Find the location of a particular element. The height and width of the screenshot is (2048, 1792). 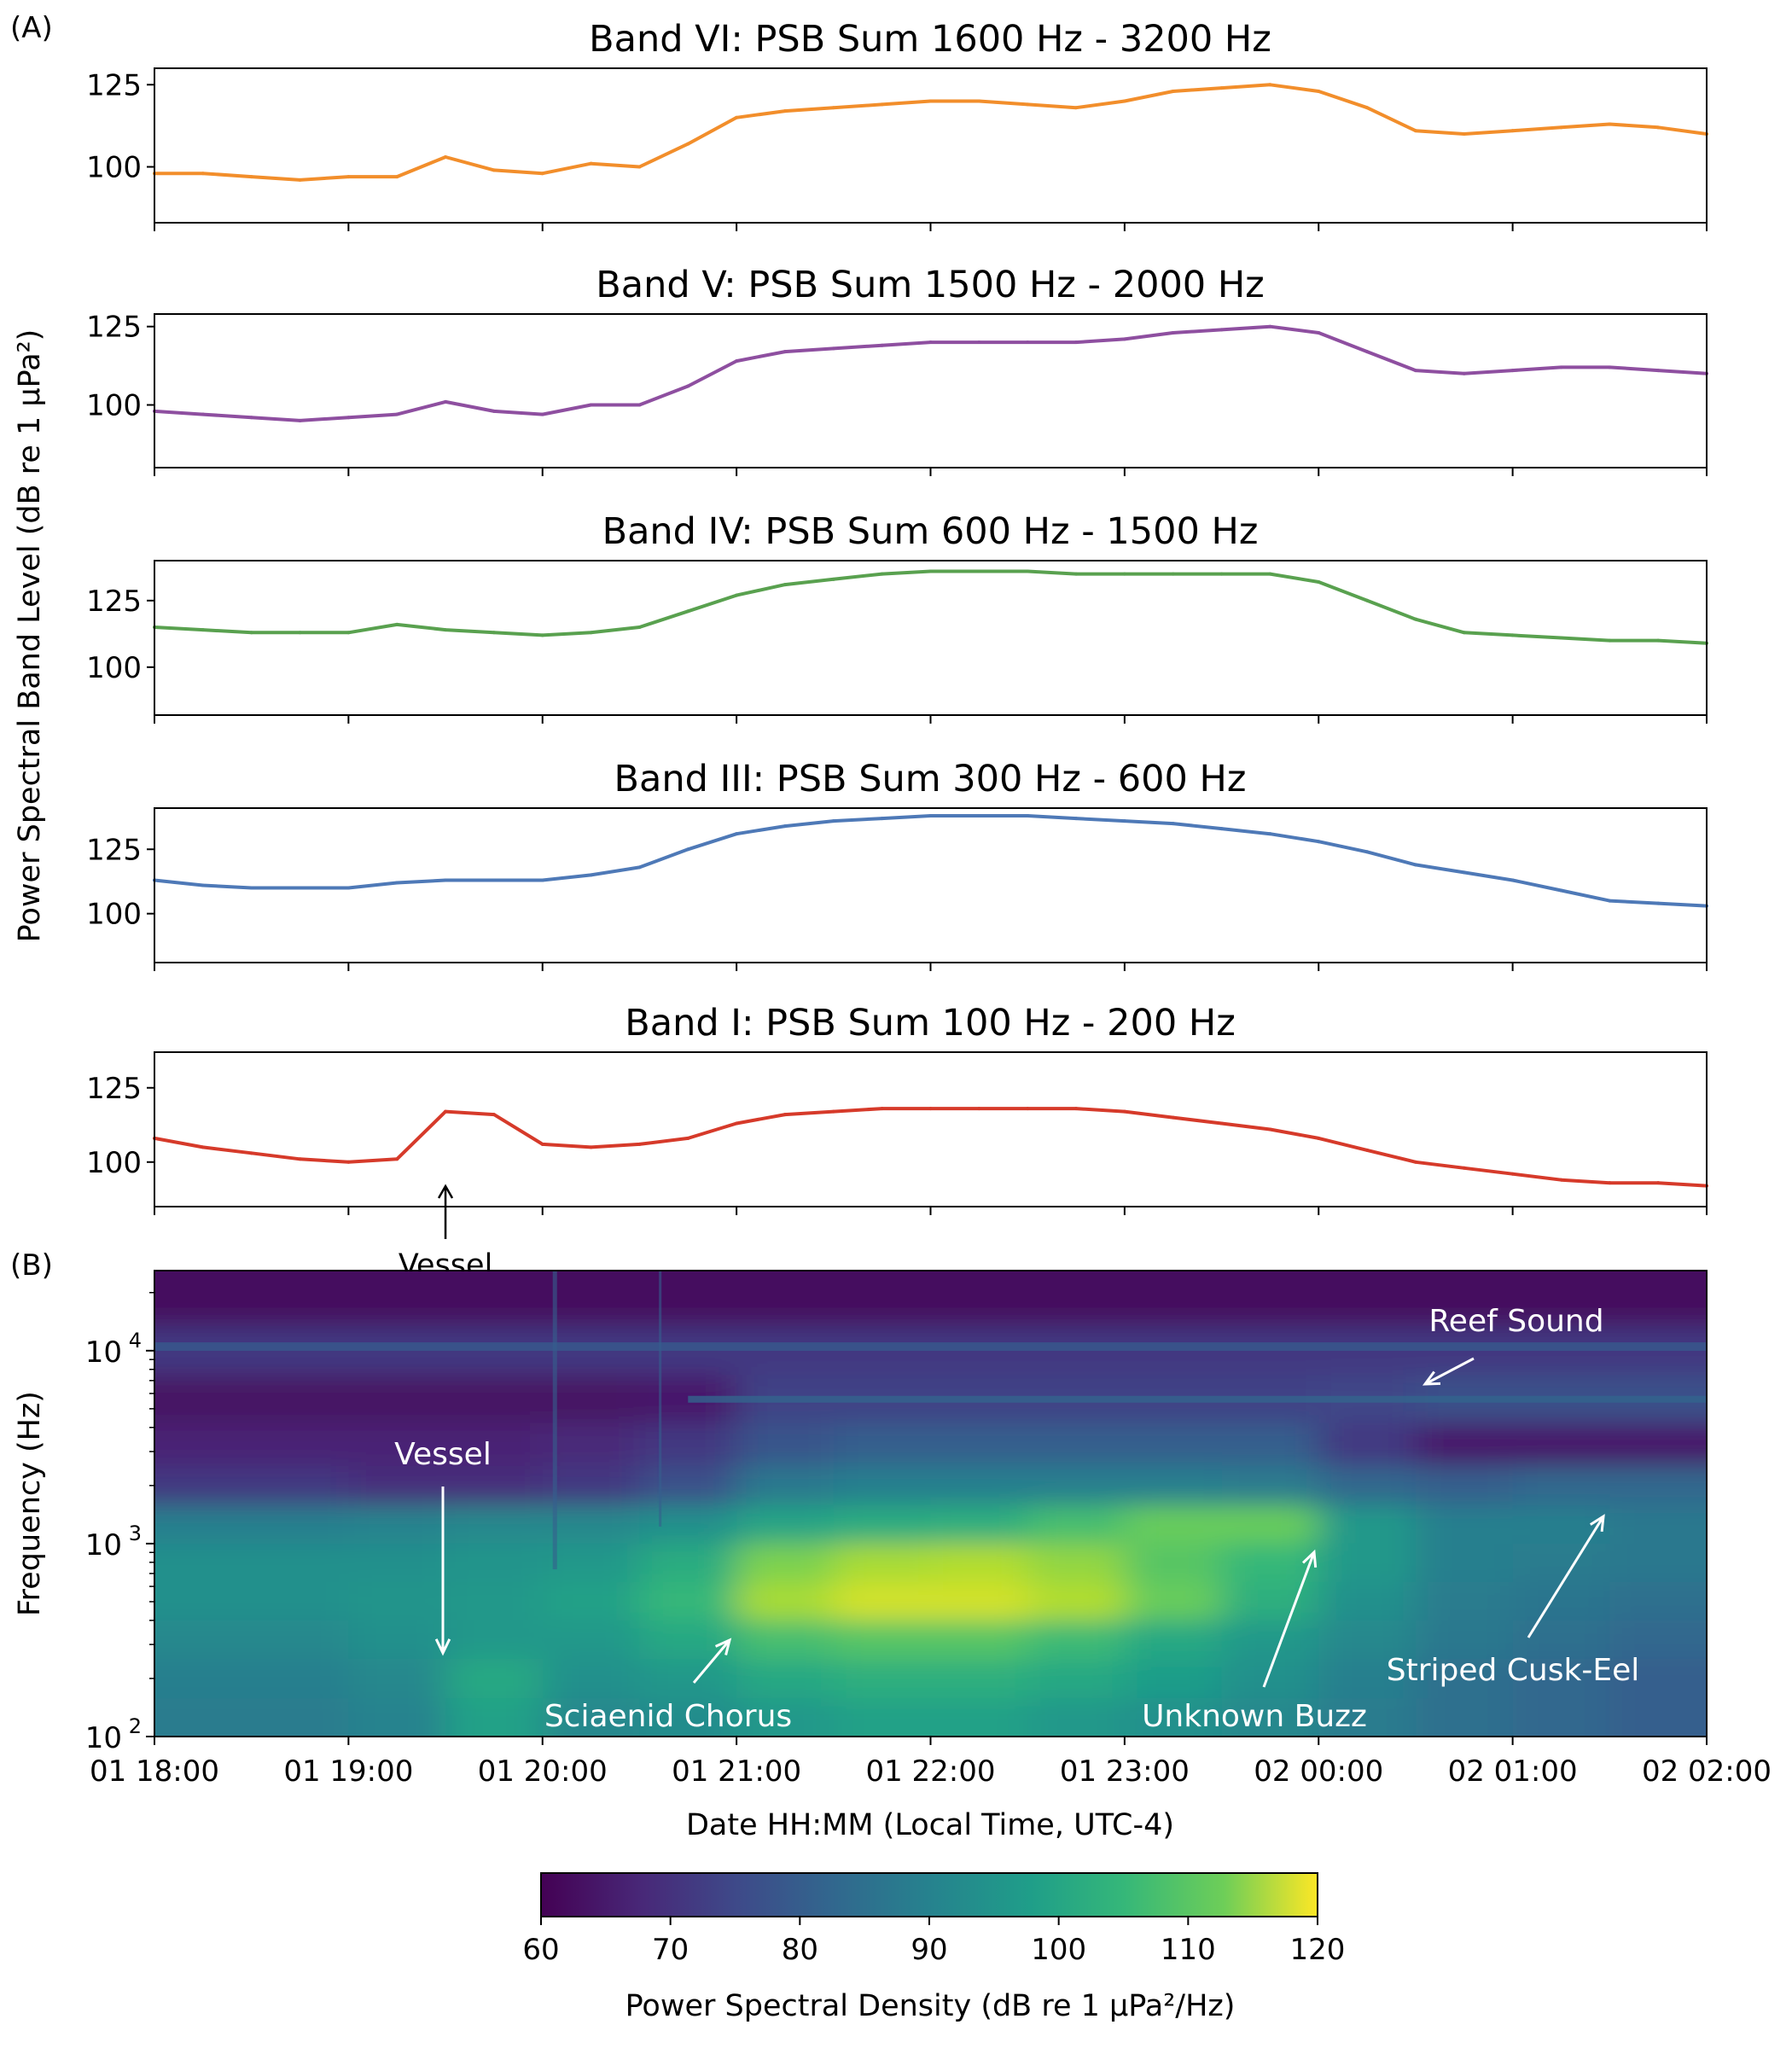

annotation-label: Sciaenid Chorus is located at coordinates (668, 1716).